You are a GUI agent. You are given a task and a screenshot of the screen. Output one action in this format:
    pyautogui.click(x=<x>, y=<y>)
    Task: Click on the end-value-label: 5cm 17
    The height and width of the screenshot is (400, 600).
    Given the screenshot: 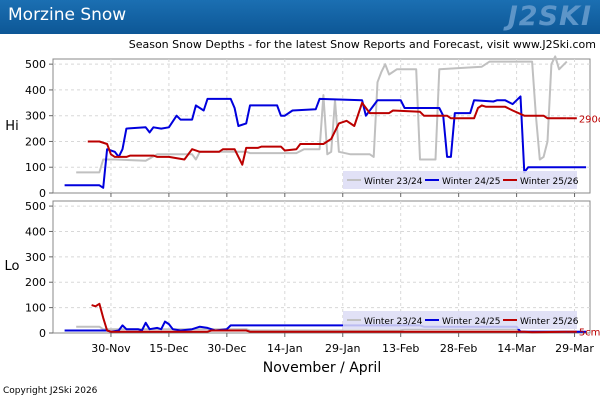 What is the action you would take?
    pyautogui.click(x=589, y=333)
    